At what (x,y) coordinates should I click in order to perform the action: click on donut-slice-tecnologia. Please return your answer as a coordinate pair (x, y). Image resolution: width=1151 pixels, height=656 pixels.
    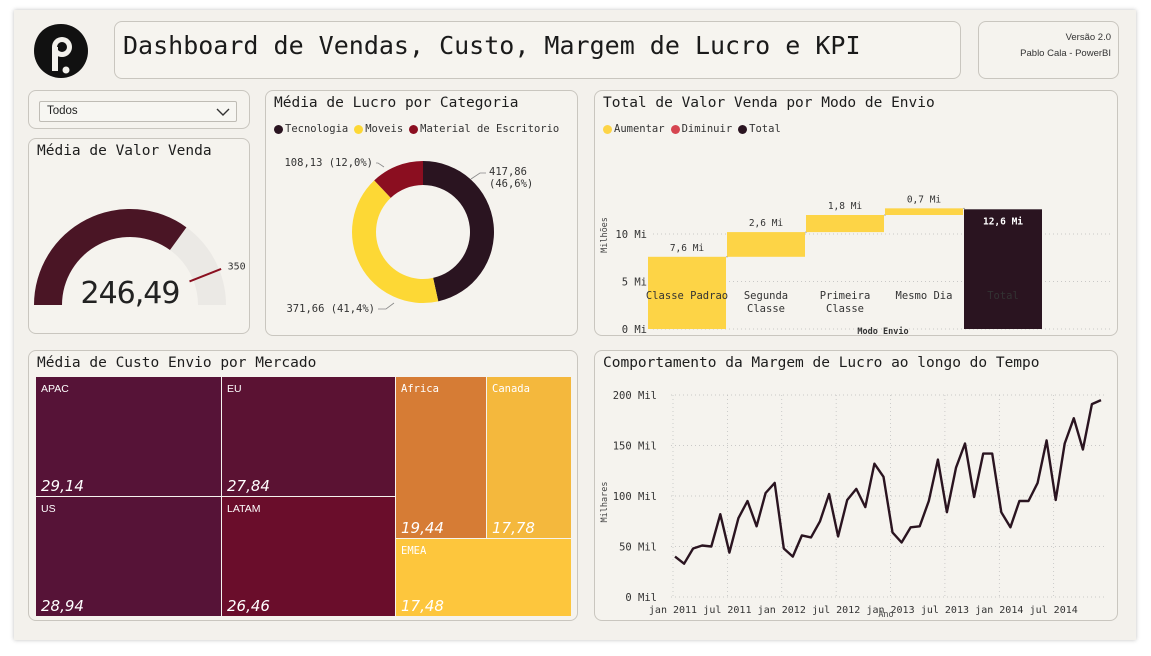
    Looking at the image, I should click on (458, 231).